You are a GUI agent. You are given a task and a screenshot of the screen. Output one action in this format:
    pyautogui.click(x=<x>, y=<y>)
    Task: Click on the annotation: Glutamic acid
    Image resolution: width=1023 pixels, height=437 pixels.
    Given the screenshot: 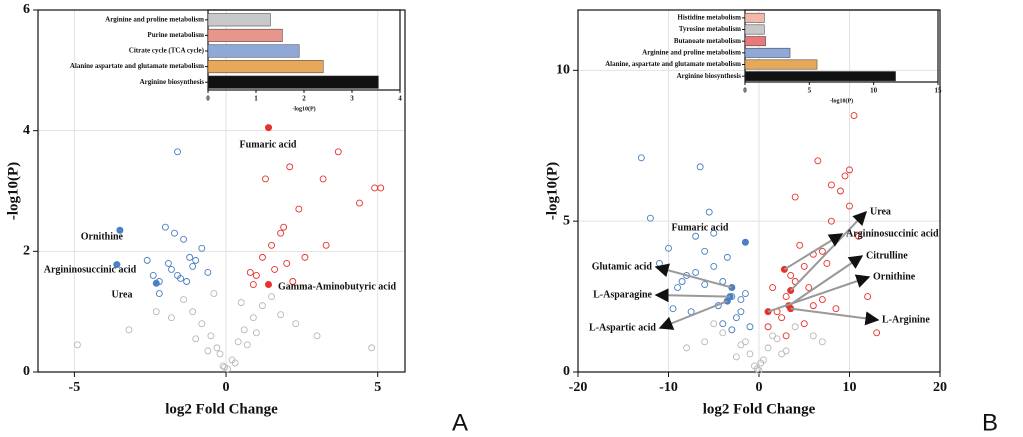 What is the action you would take?
    pyautogui.click(x=622, y=266)
    